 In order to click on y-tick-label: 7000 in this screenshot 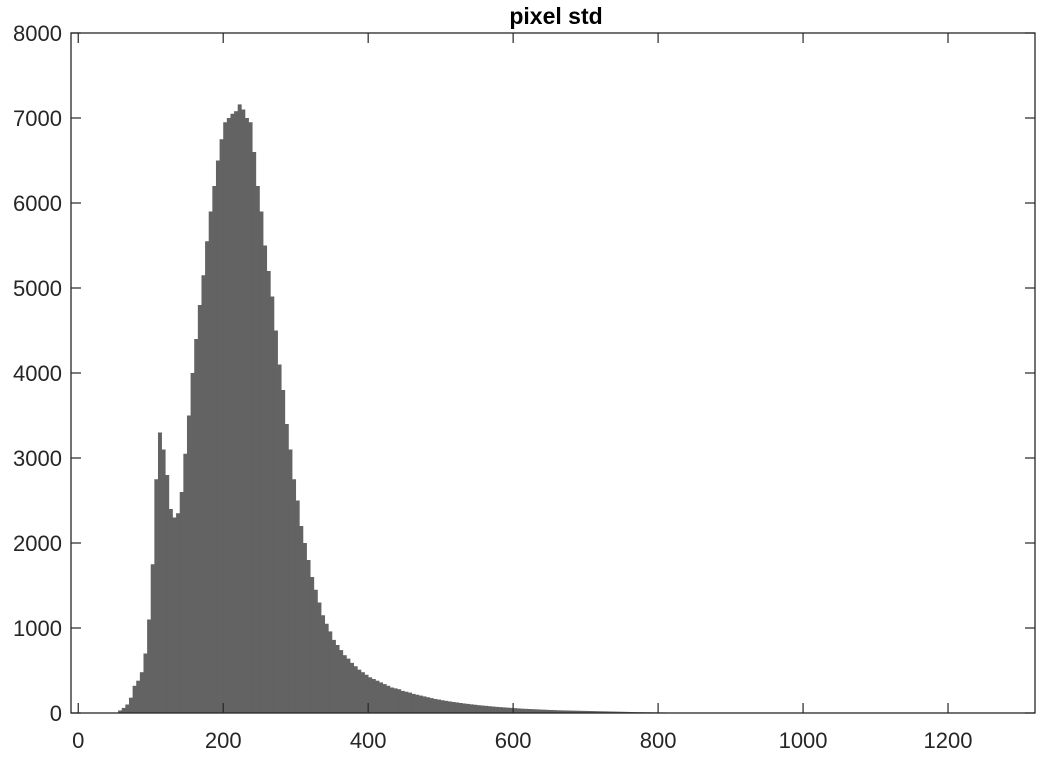, I will do `click(37, 118)`.